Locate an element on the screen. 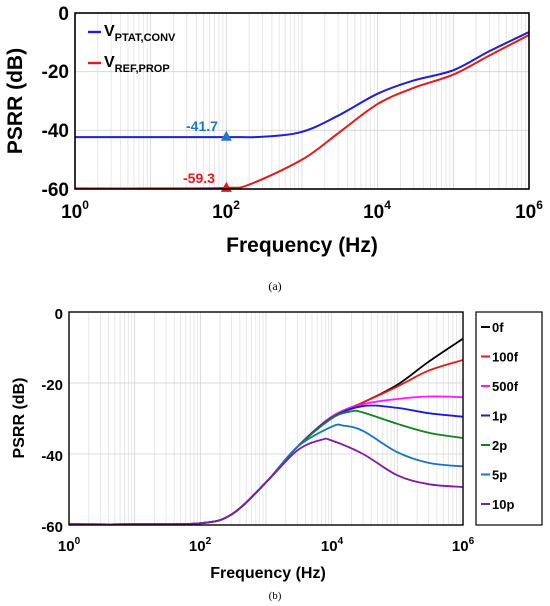  chart-b-y-ticks: 0 -20 -40 -60 is located at coordinates (52, 421).